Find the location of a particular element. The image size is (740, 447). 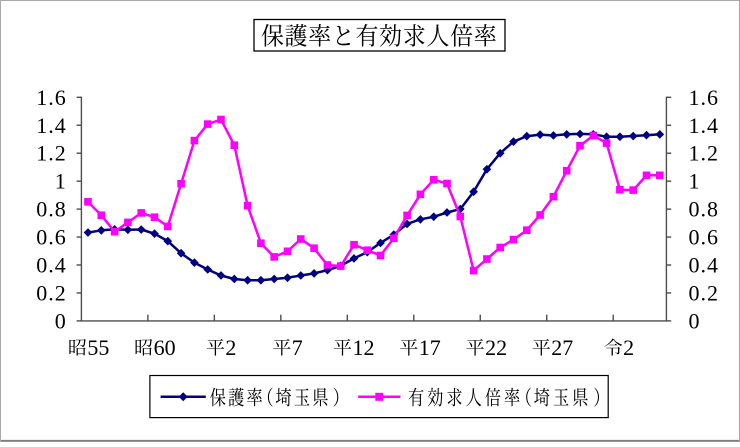

svg-text: 60 is located at coordinates (165, 347).